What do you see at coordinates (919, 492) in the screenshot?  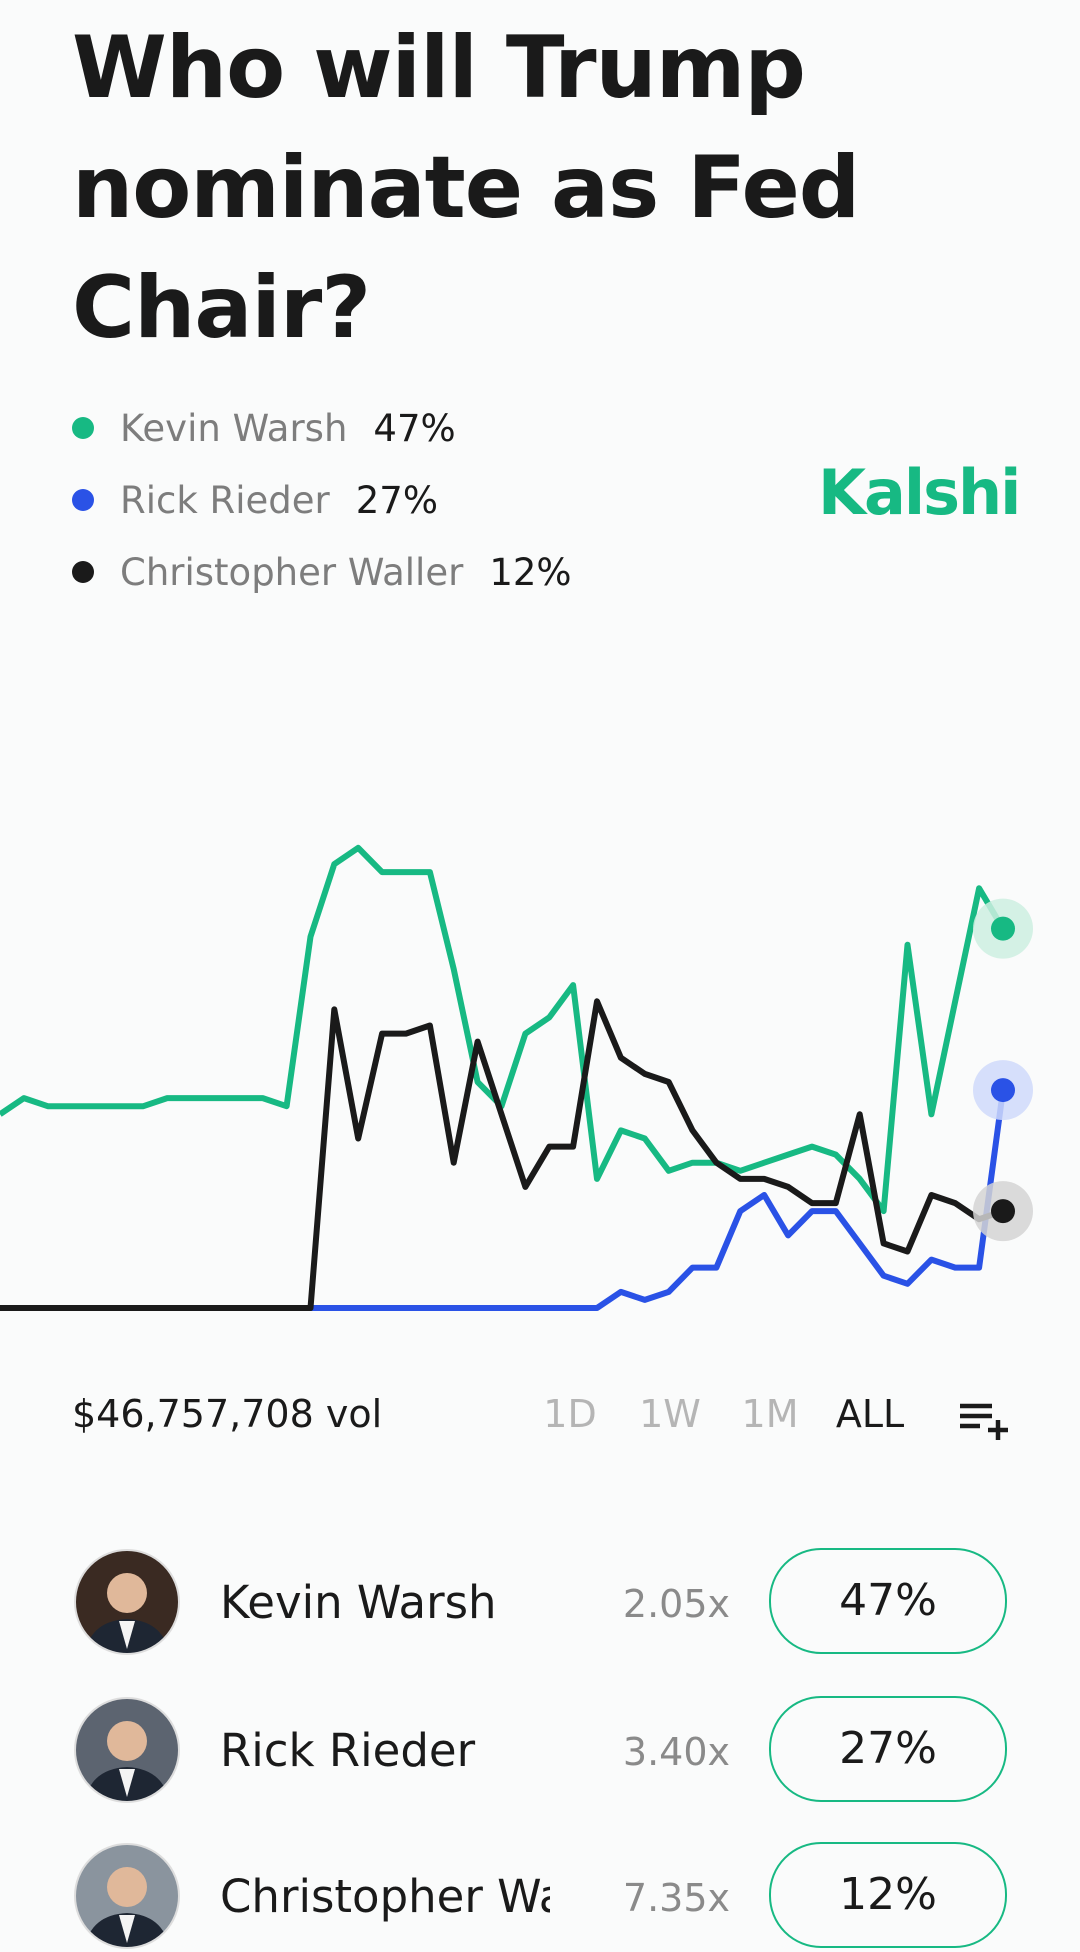 I see `brand-logo: Kalshi` at bounding box center [919, 492].